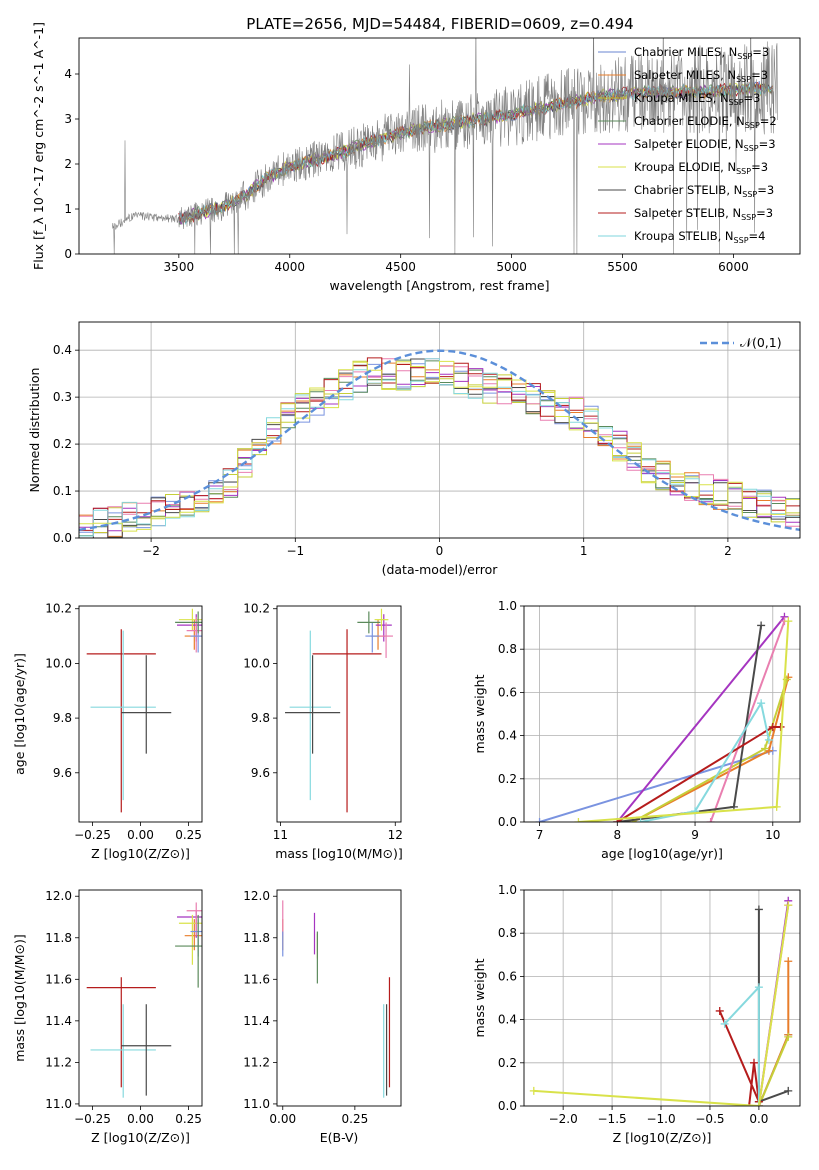 The image size is (819, 1170). What do you see at coordinates (563, 1119) in the screenshot?
I see `x-tick-label: −2.0` at bounding box center [563, 1119].